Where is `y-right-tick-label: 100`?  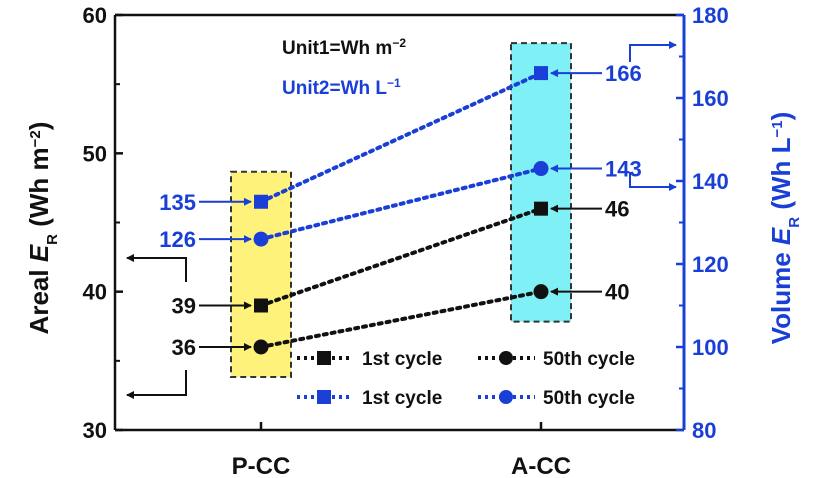 y-right-tick-label: 100 is located at coordinates (710, 347).